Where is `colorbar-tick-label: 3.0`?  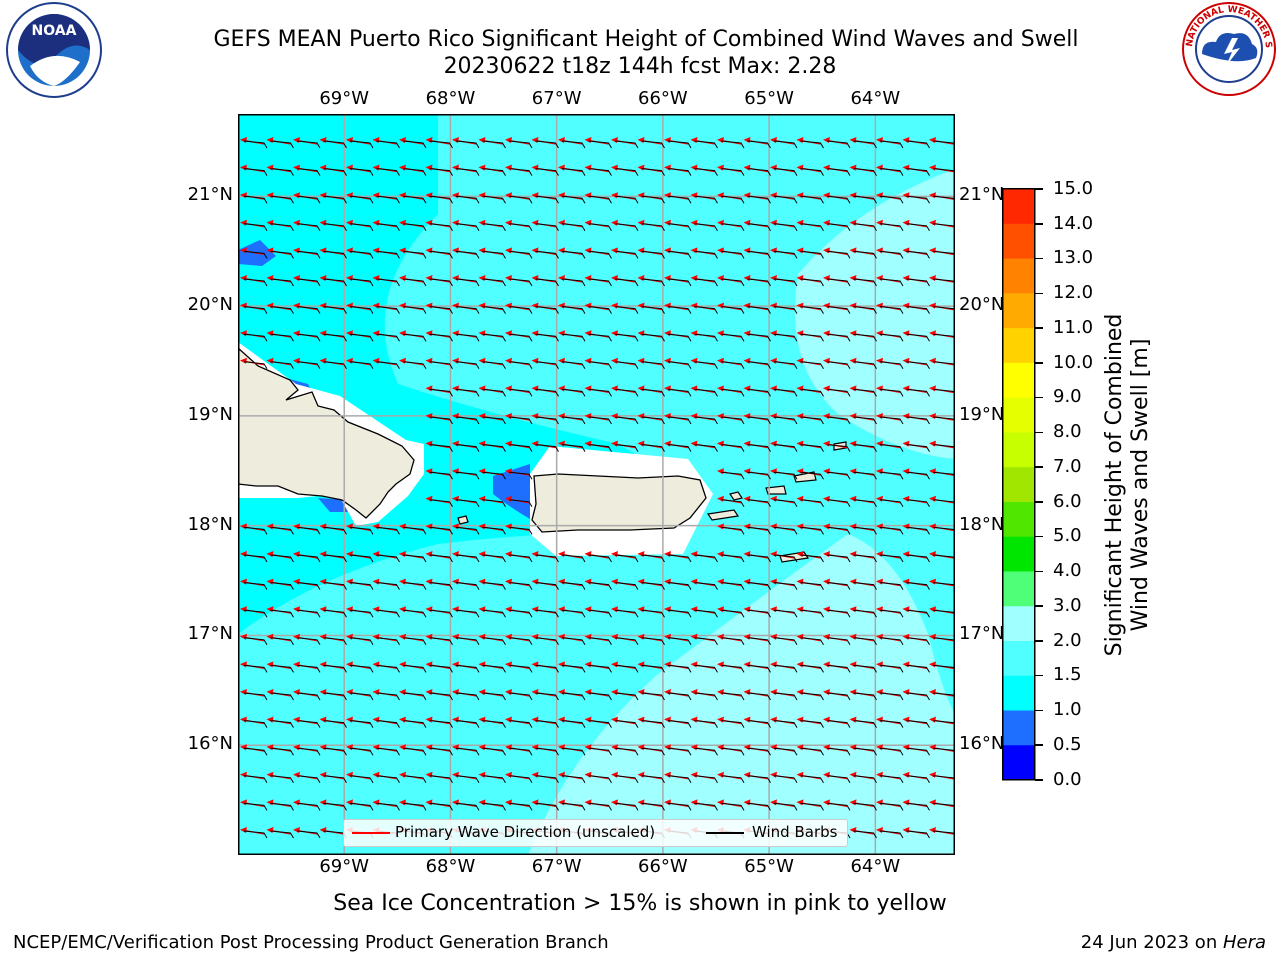 colorbar-tick-label: 3.0 is located at coordinates (1067, 605).